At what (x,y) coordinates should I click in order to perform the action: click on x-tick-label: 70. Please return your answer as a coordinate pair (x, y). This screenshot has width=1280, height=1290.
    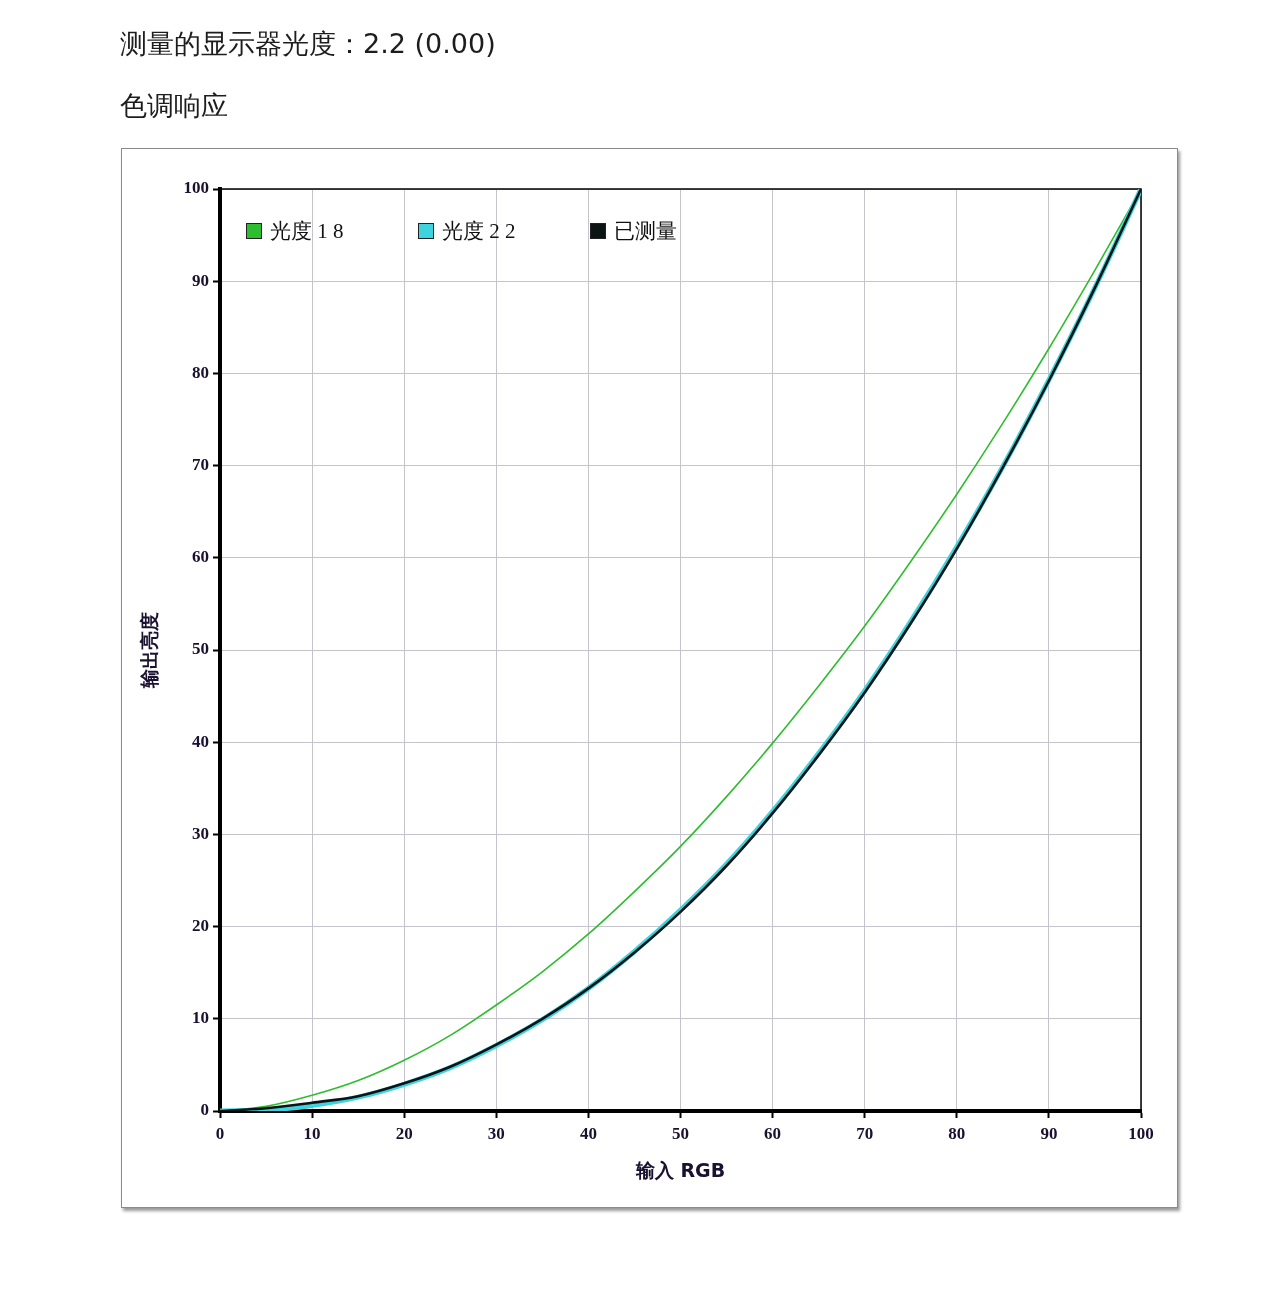
    Looking at the image, I should click on (865, 1133).